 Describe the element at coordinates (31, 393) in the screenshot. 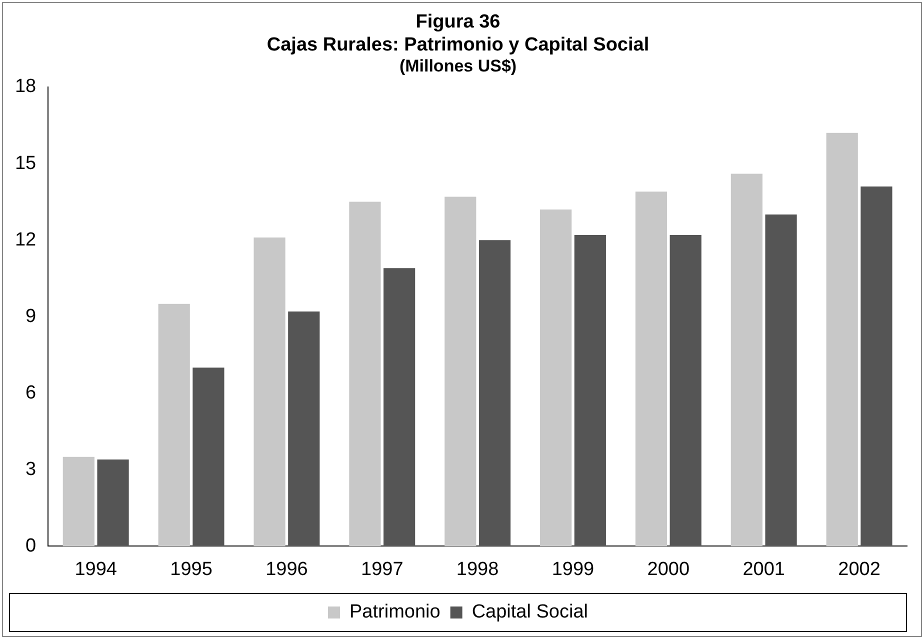

I see `y-tick-label: 6` at that location.